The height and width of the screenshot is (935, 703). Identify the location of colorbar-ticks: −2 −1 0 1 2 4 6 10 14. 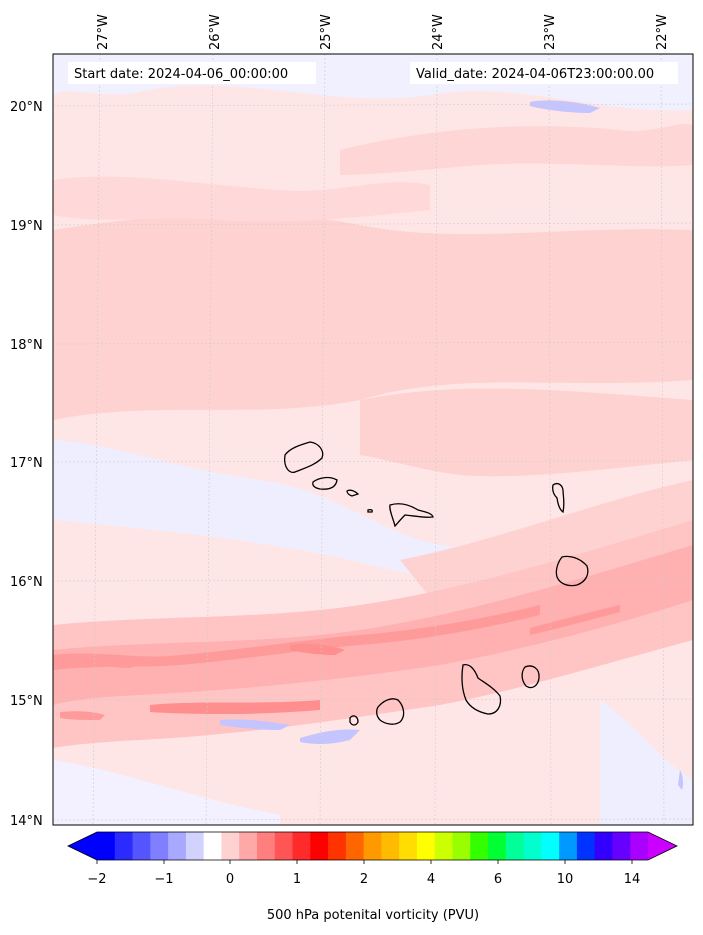
(363, 879).